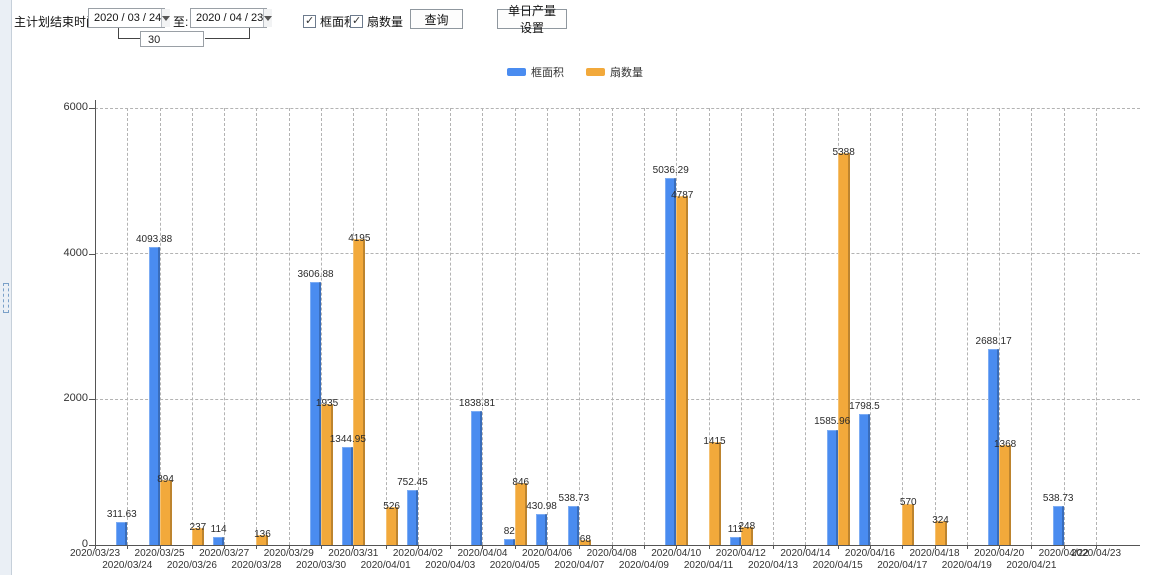  What do you see at coordinates (747, 526) in the screenshot?
I see `bar-value-label: 248` at bounding box center [747, 526].